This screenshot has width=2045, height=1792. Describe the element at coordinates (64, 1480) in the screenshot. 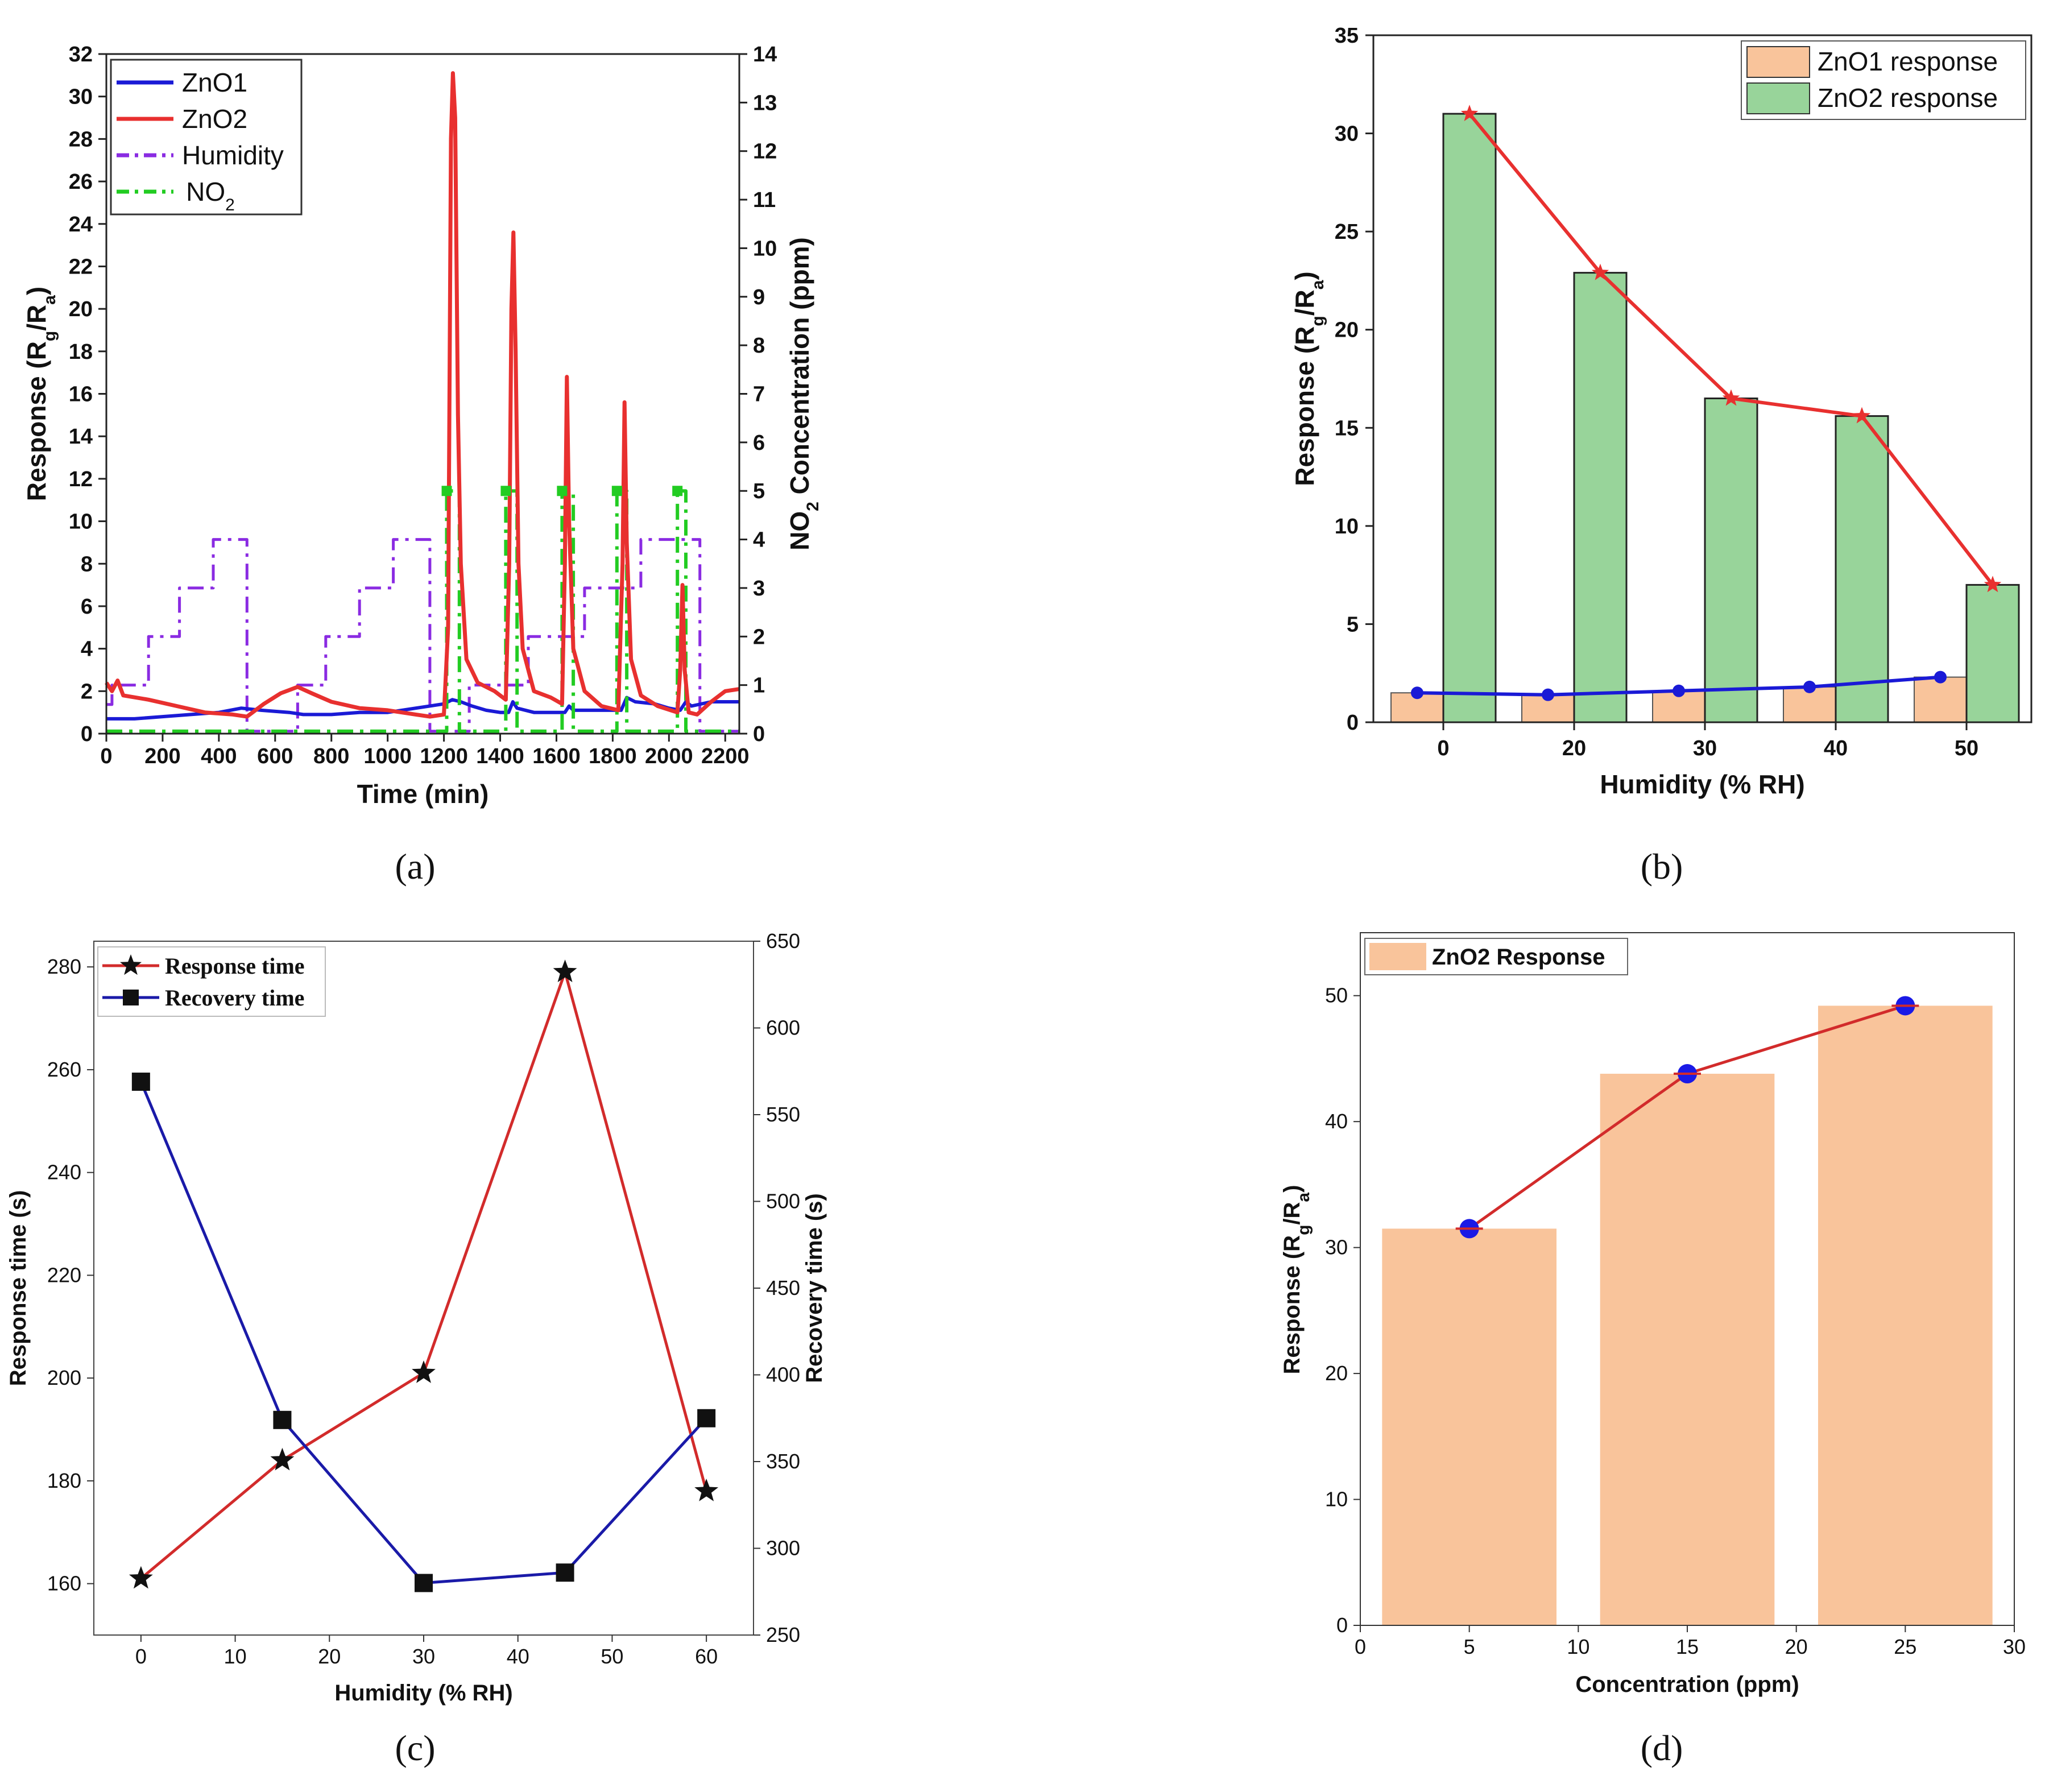

I see `y-tick-label: 180` at that location.